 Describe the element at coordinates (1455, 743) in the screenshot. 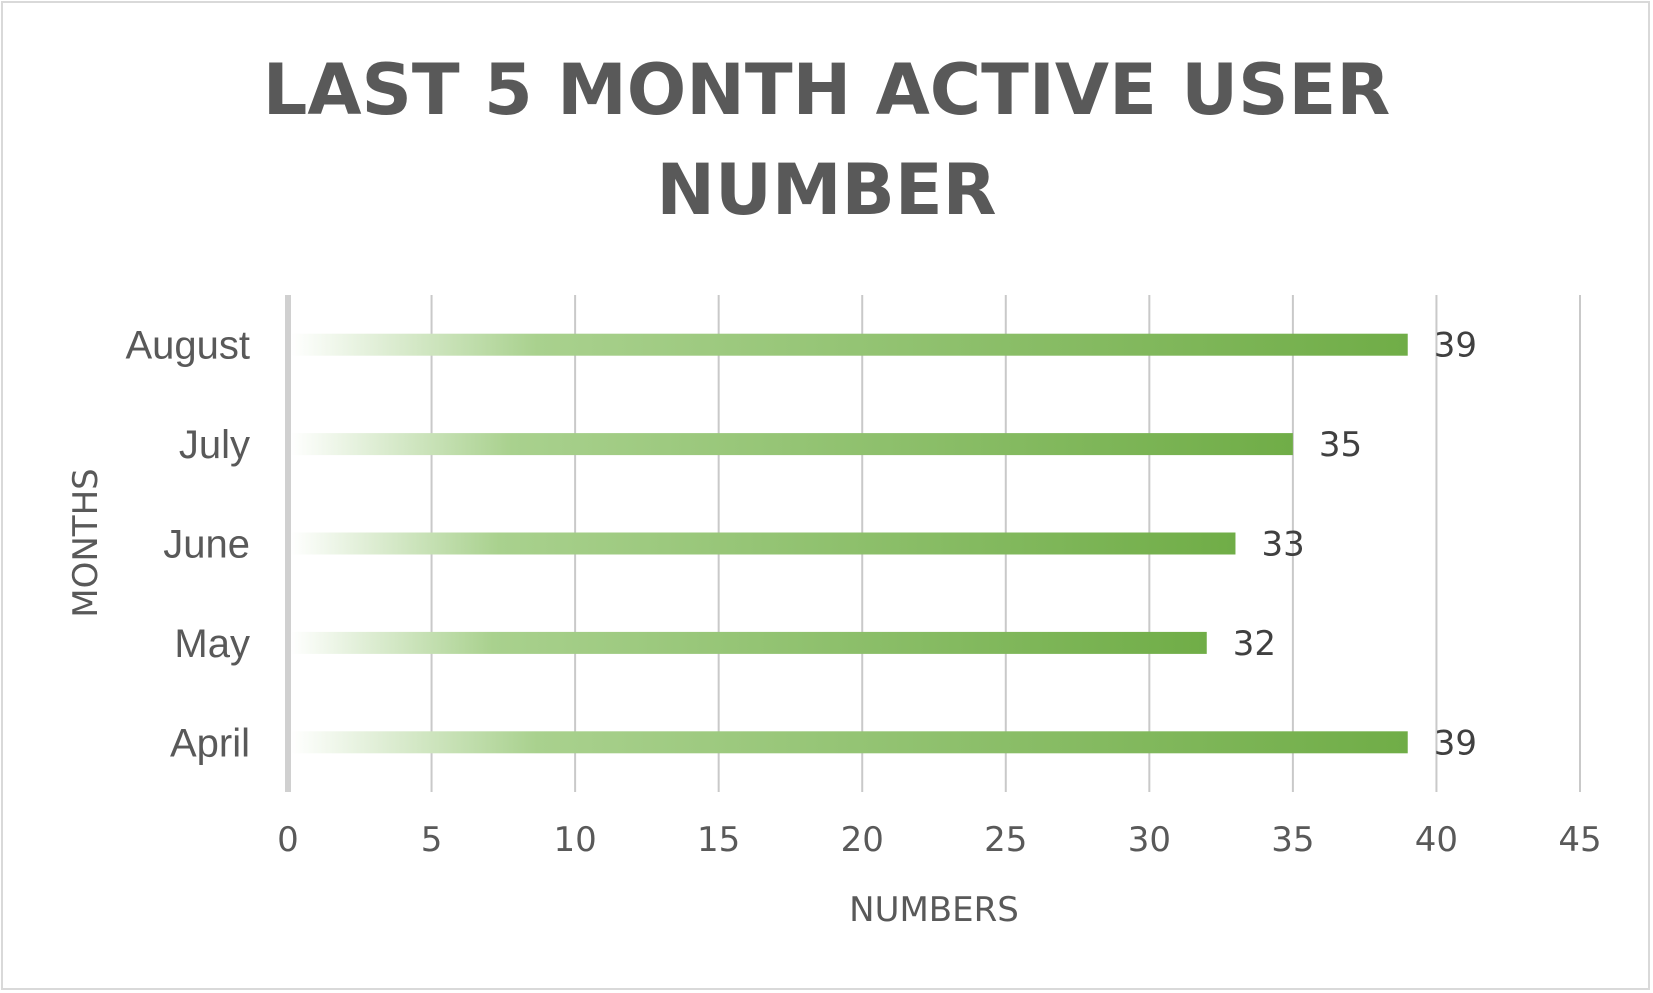

I see `data-label-april: 39` at that location.